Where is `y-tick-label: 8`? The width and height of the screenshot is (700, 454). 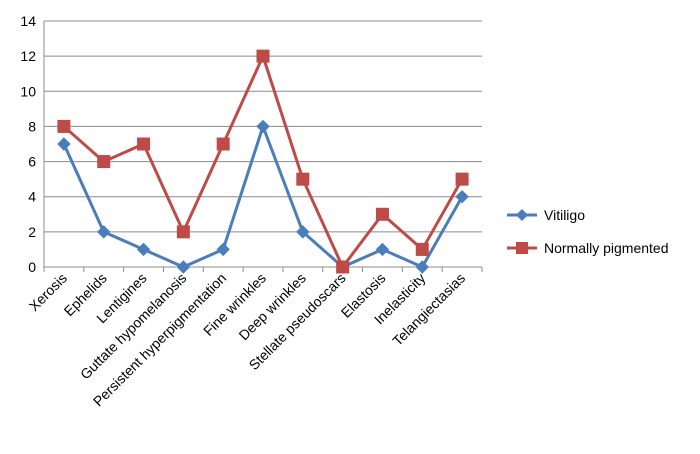 y-tick-label: 8 is located at coordinates (32, 126).